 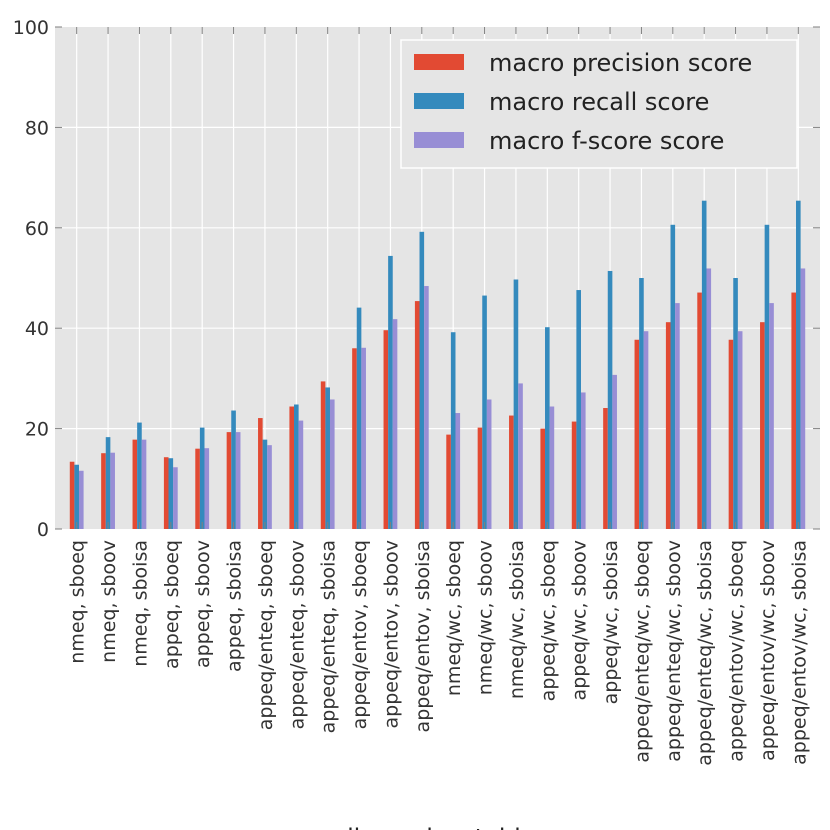 What do you see at coordinates (436, 827) in the screenshot?
I see `x-axis-label: dimension_table` at bounding box center [436, 827].